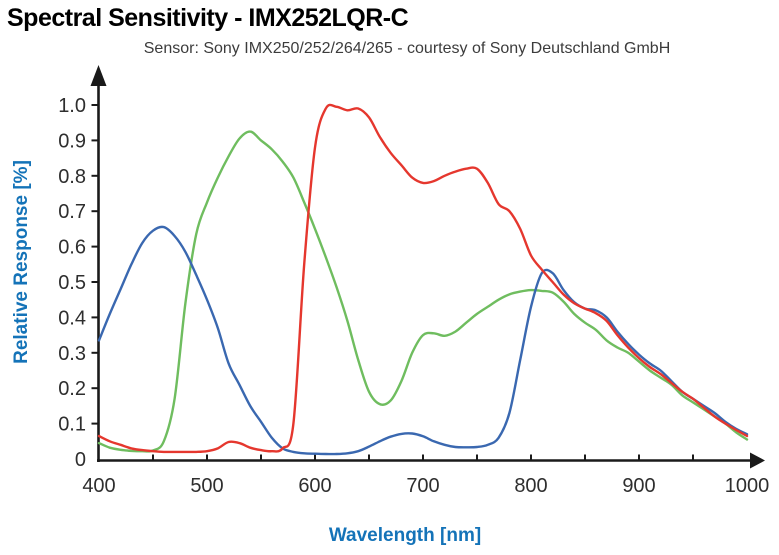 The width and height of the screenshot is (779, 555). What do you see at coordinates (314, 486) in the screenshot?
I see `x-tick-label: 600` at bounding box center [314, 486].